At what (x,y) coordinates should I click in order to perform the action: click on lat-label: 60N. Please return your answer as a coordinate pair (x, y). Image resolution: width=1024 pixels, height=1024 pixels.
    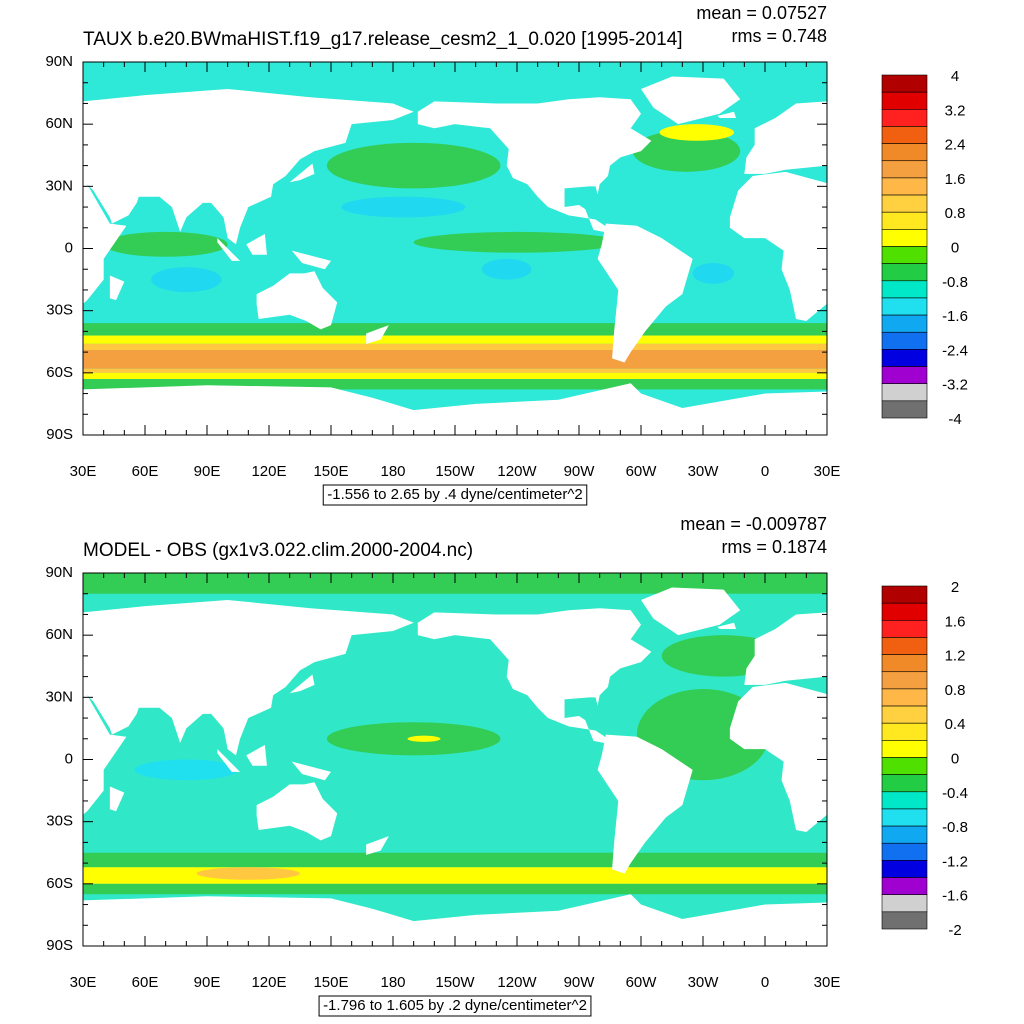
    Looking at the image, I should click on (59, 123).